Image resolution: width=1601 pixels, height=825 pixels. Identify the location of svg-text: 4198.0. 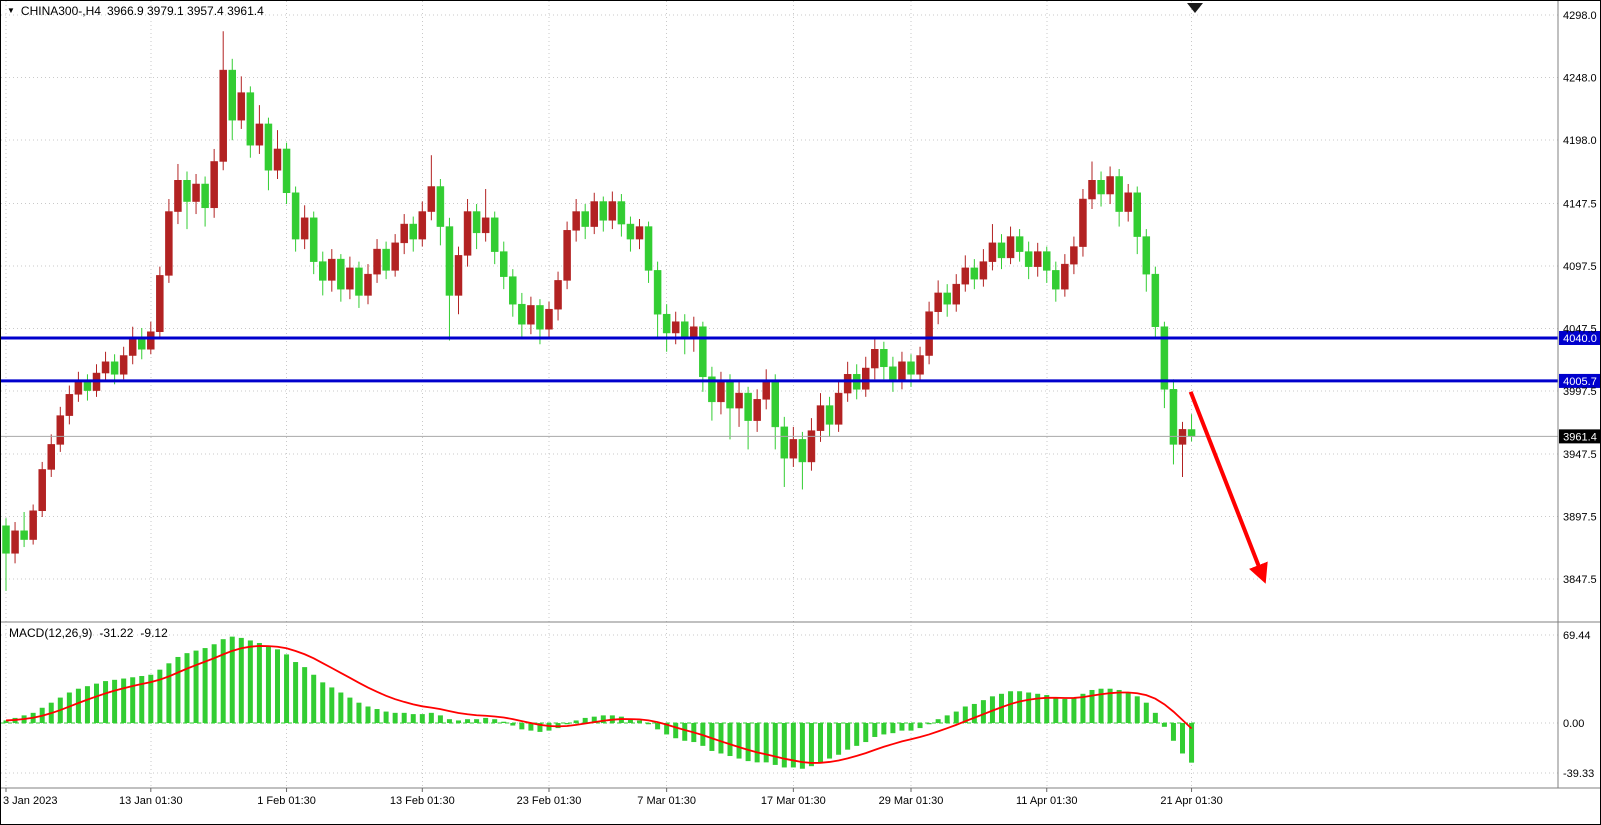
(1580, 141).